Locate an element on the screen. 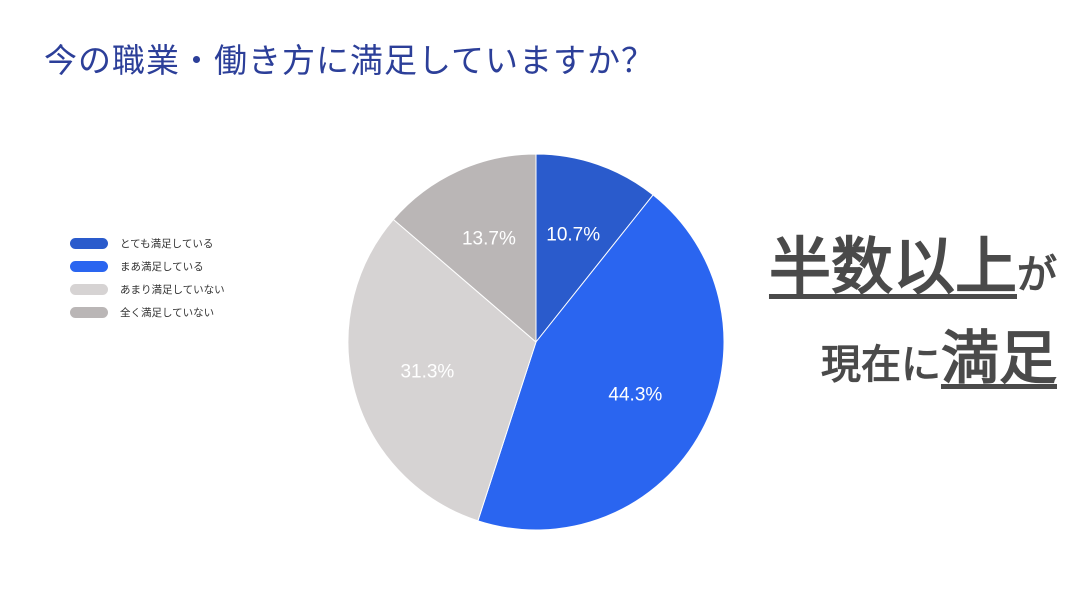  slice-label: 44.3% is located at coordinates (635, 394).